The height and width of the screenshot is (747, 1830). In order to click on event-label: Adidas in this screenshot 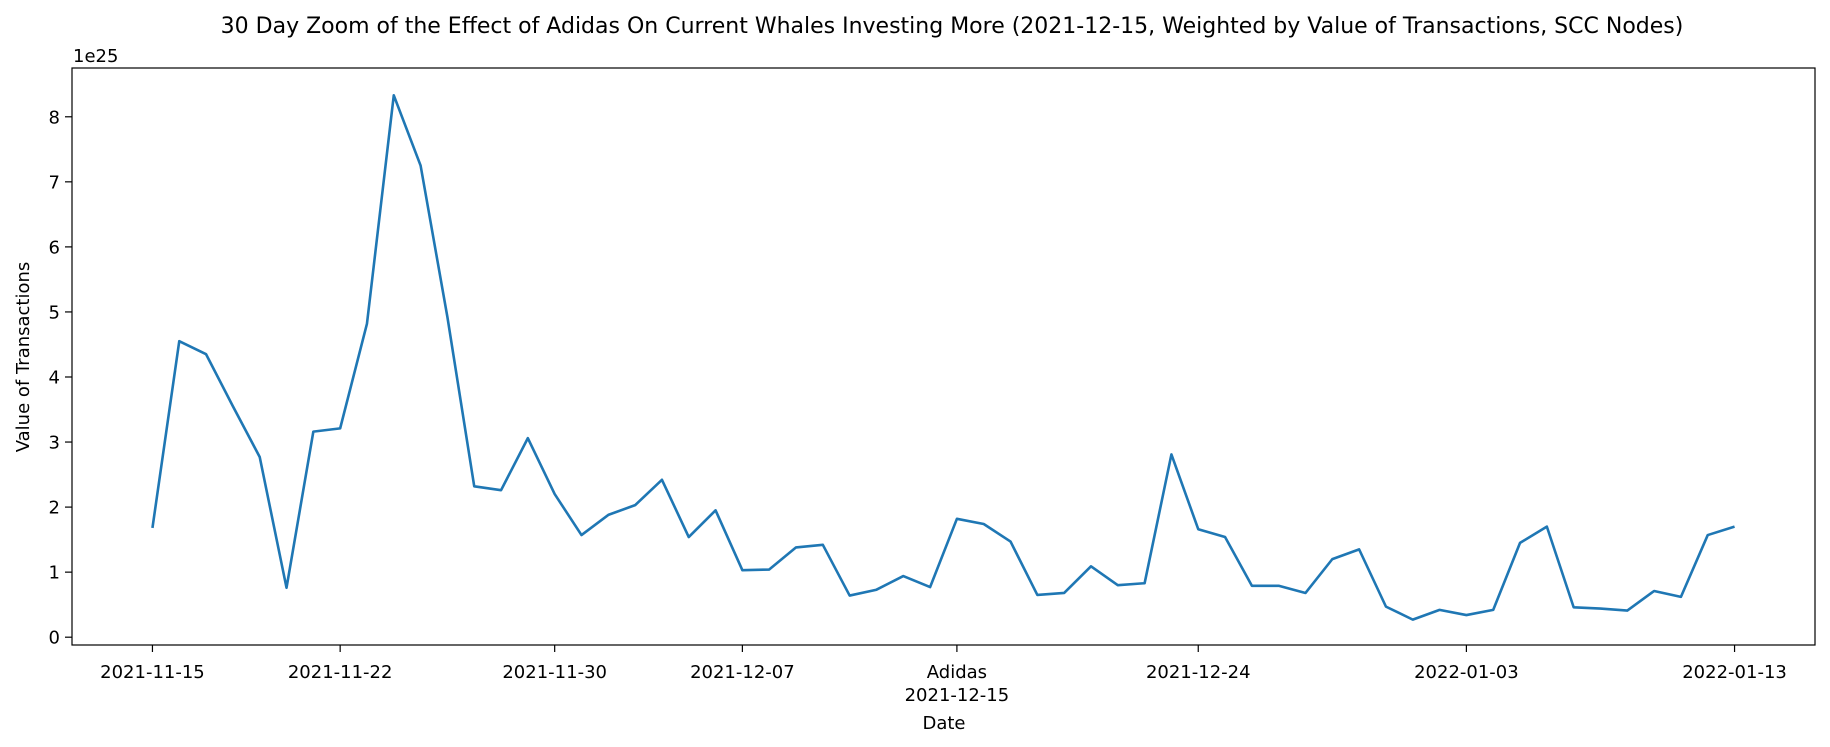, I will do `click(957, 672)`.